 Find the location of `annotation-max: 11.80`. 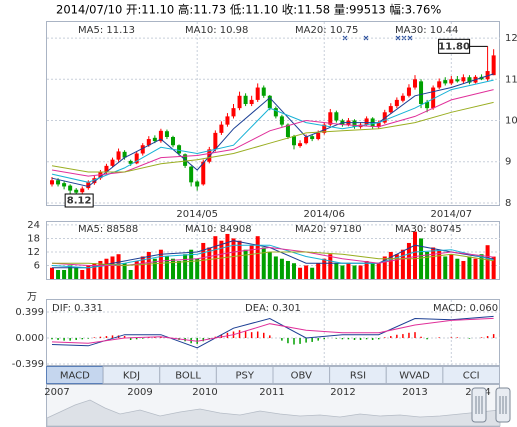

annotation-max: 11.80 is located at coordinates (454, 46).